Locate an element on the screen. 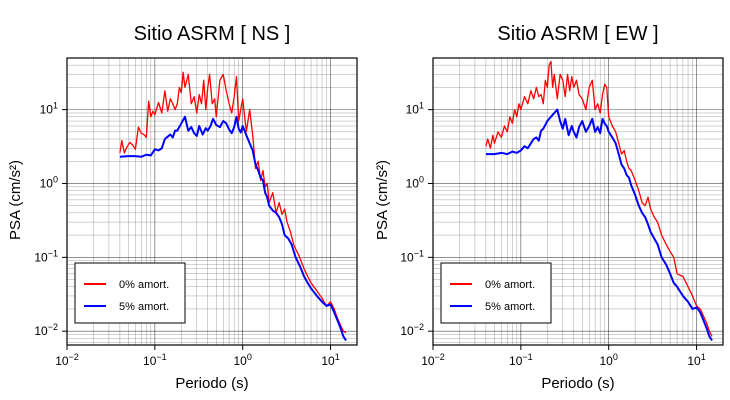 The image size is (730, 400). chart-title: Sitio ASRM [ NS ] is located at coordinates (212, 34).